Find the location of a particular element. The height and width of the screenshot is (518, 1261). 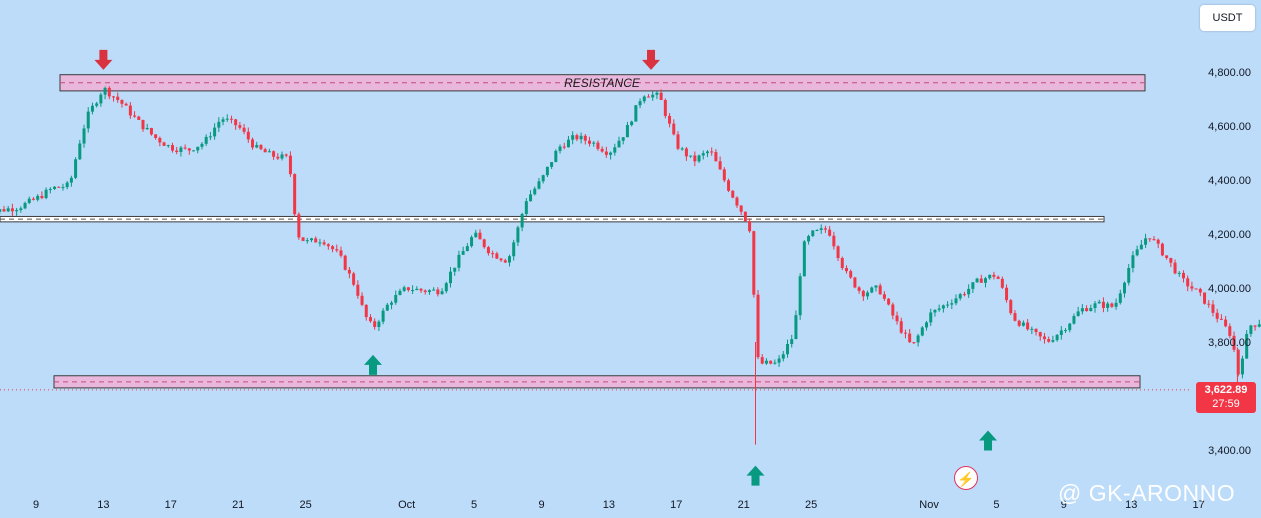

y-tick-label: 4,000.00 is located at coordinates (1229, 289).